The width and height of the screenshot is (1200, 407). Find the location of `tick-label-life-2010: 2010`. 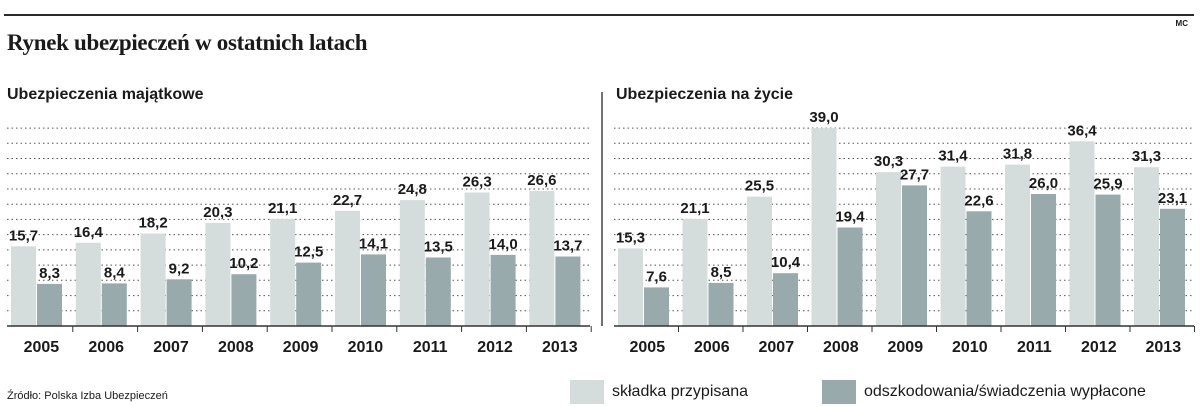

tick-label-life-2010: 2010 is located at coordinates (970, 347).